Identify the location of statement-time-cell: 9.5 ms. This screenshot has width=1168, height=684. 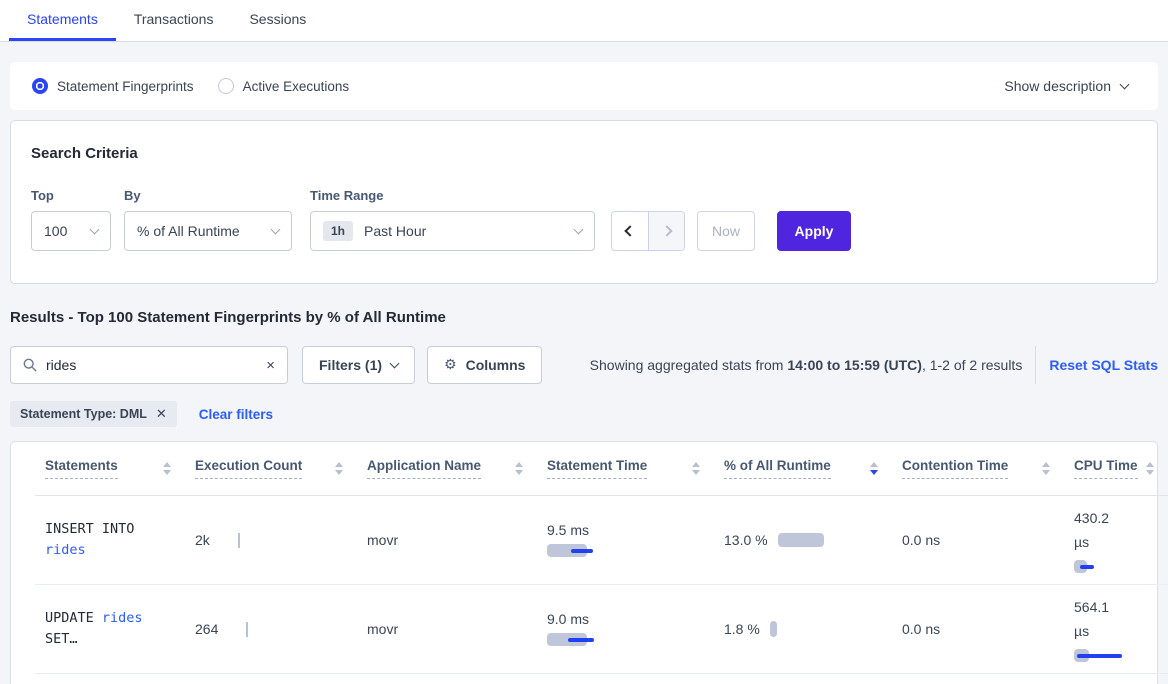
(625, 540).